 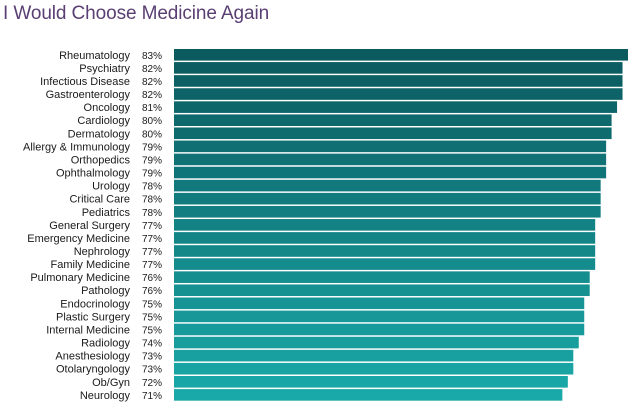 What do you see at coordinates (390, 172) in the screenshot?
I see `bar-ophthalmology` at bounding box center [390, 172].